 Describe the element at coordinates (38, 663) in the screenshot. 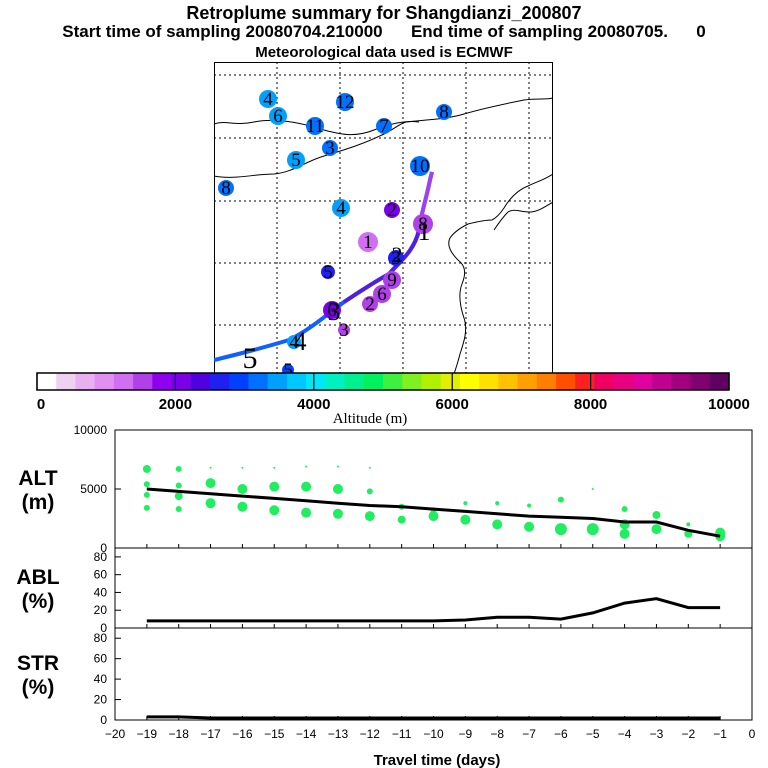

I see `panel-y-label: STR` at that location.